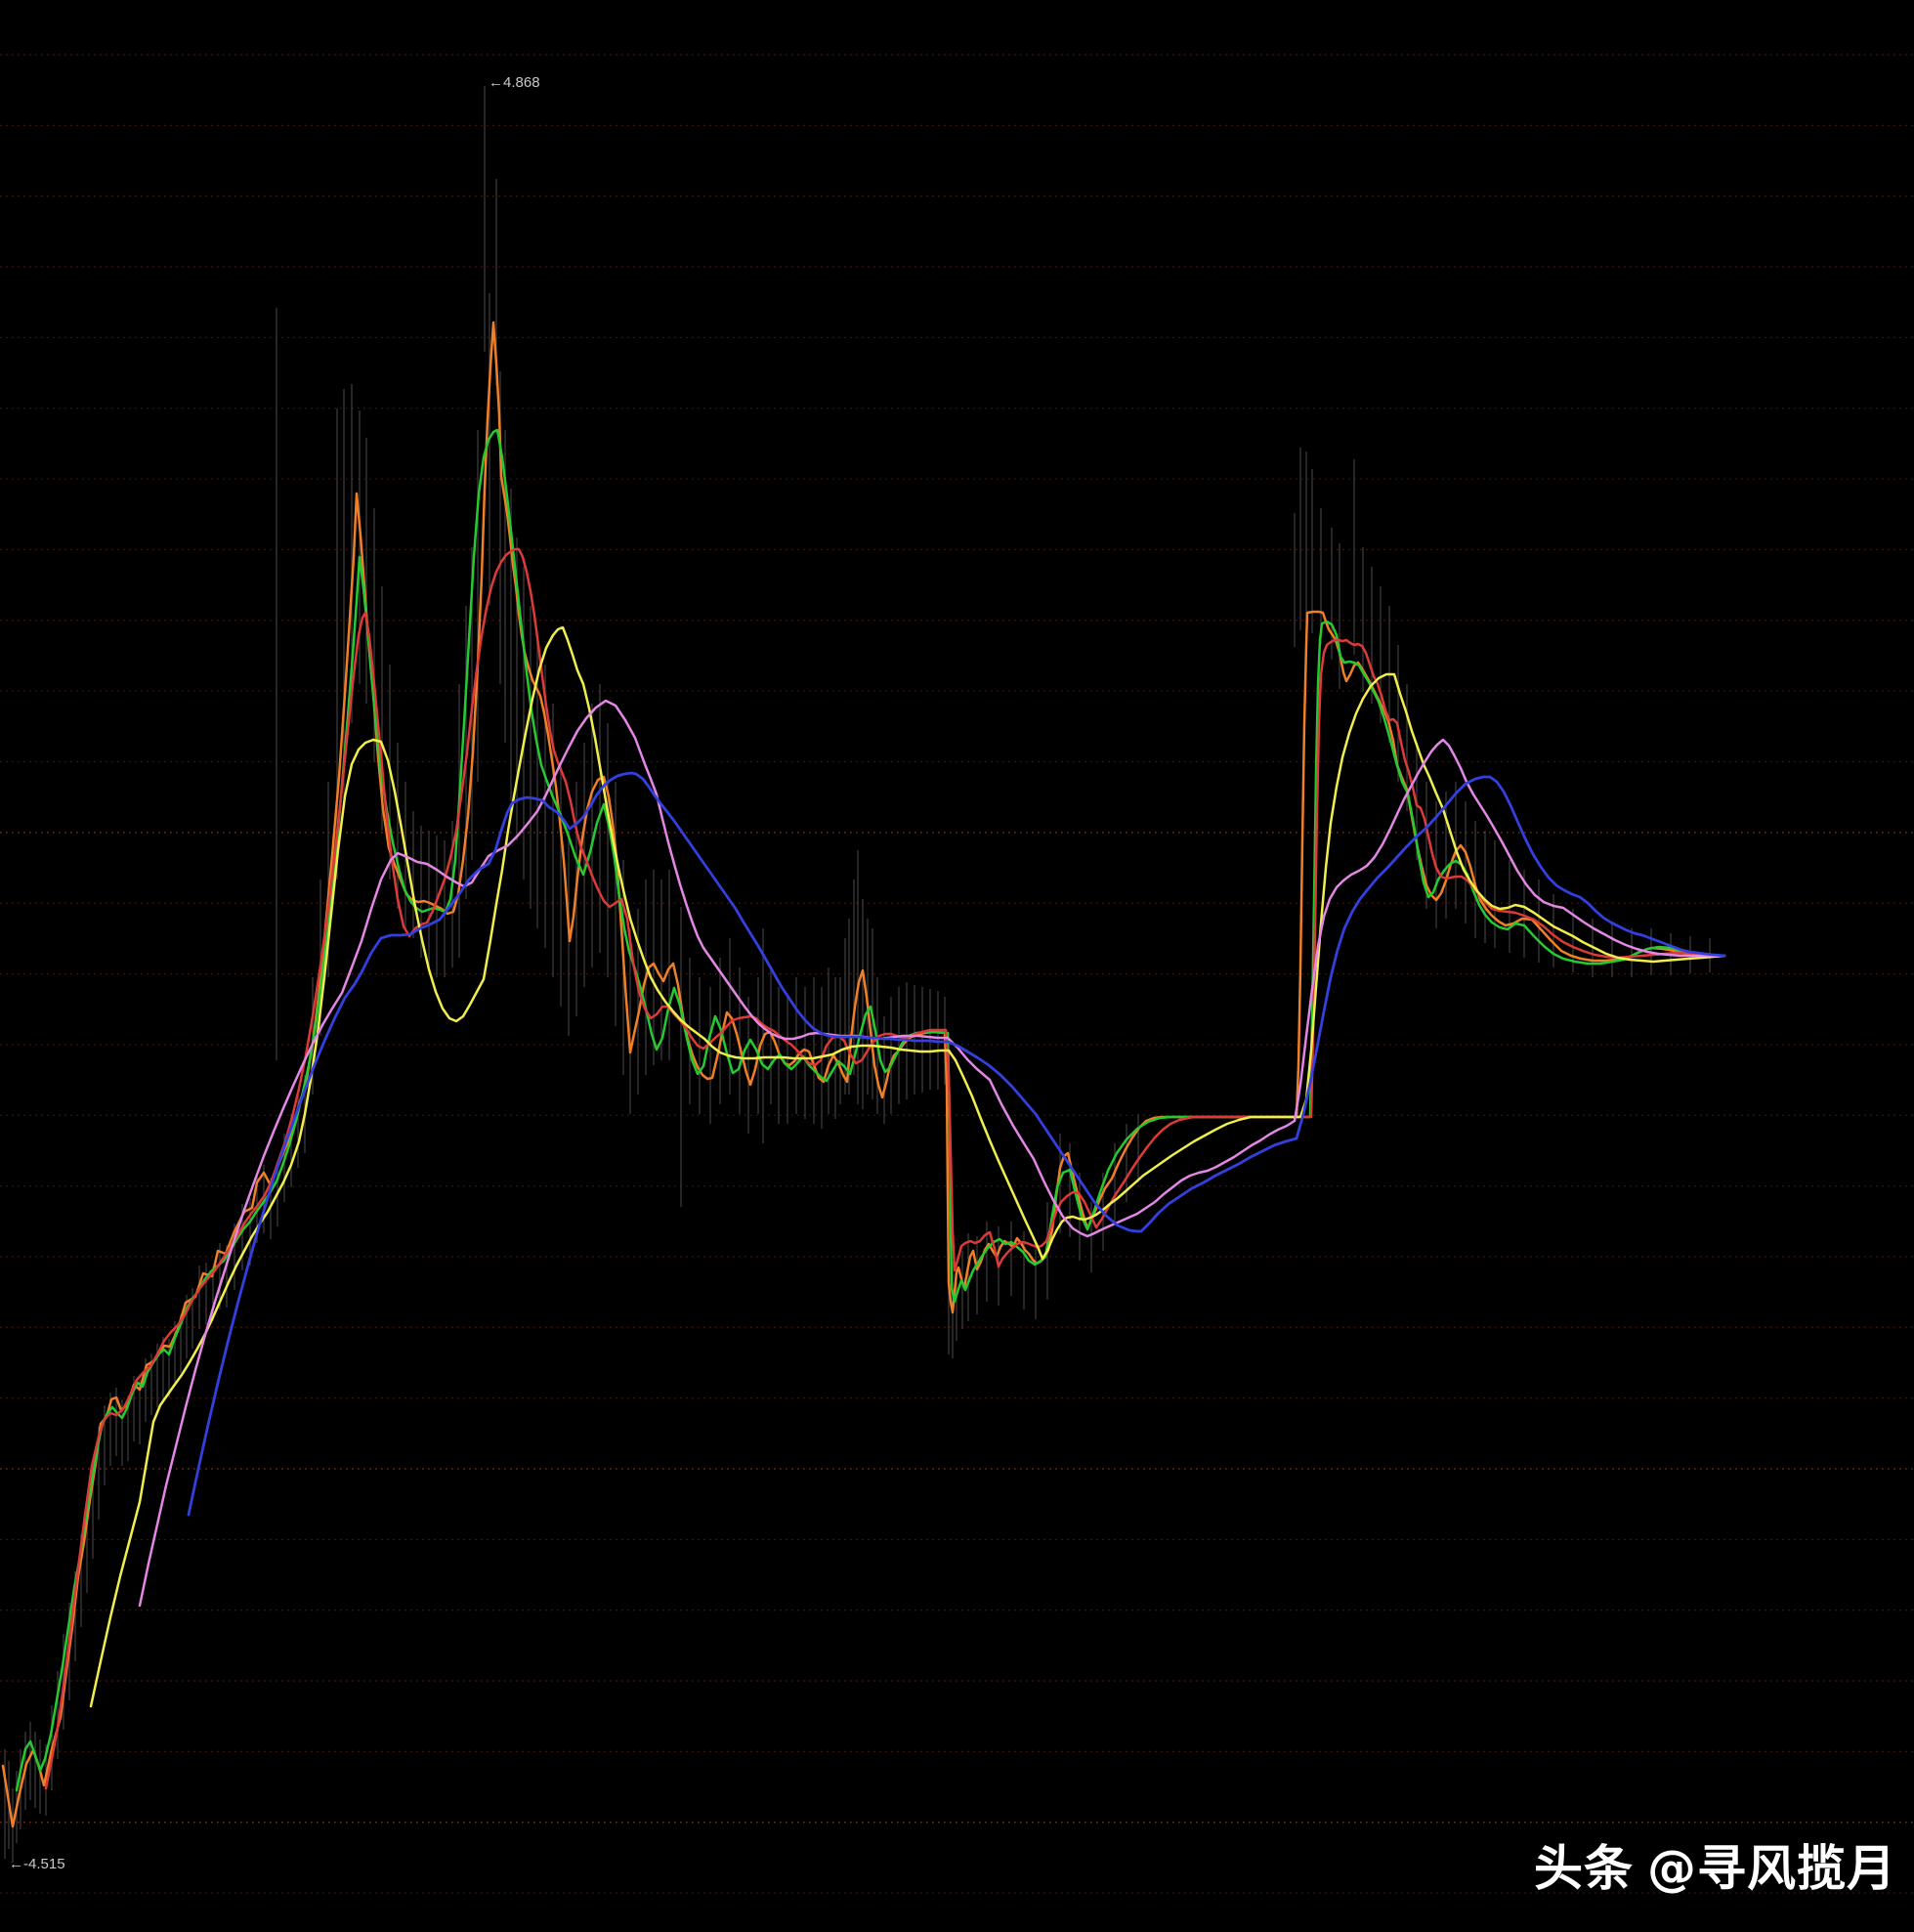  I want to click on price-low-label: ←-4.515, so click(37, 1864).